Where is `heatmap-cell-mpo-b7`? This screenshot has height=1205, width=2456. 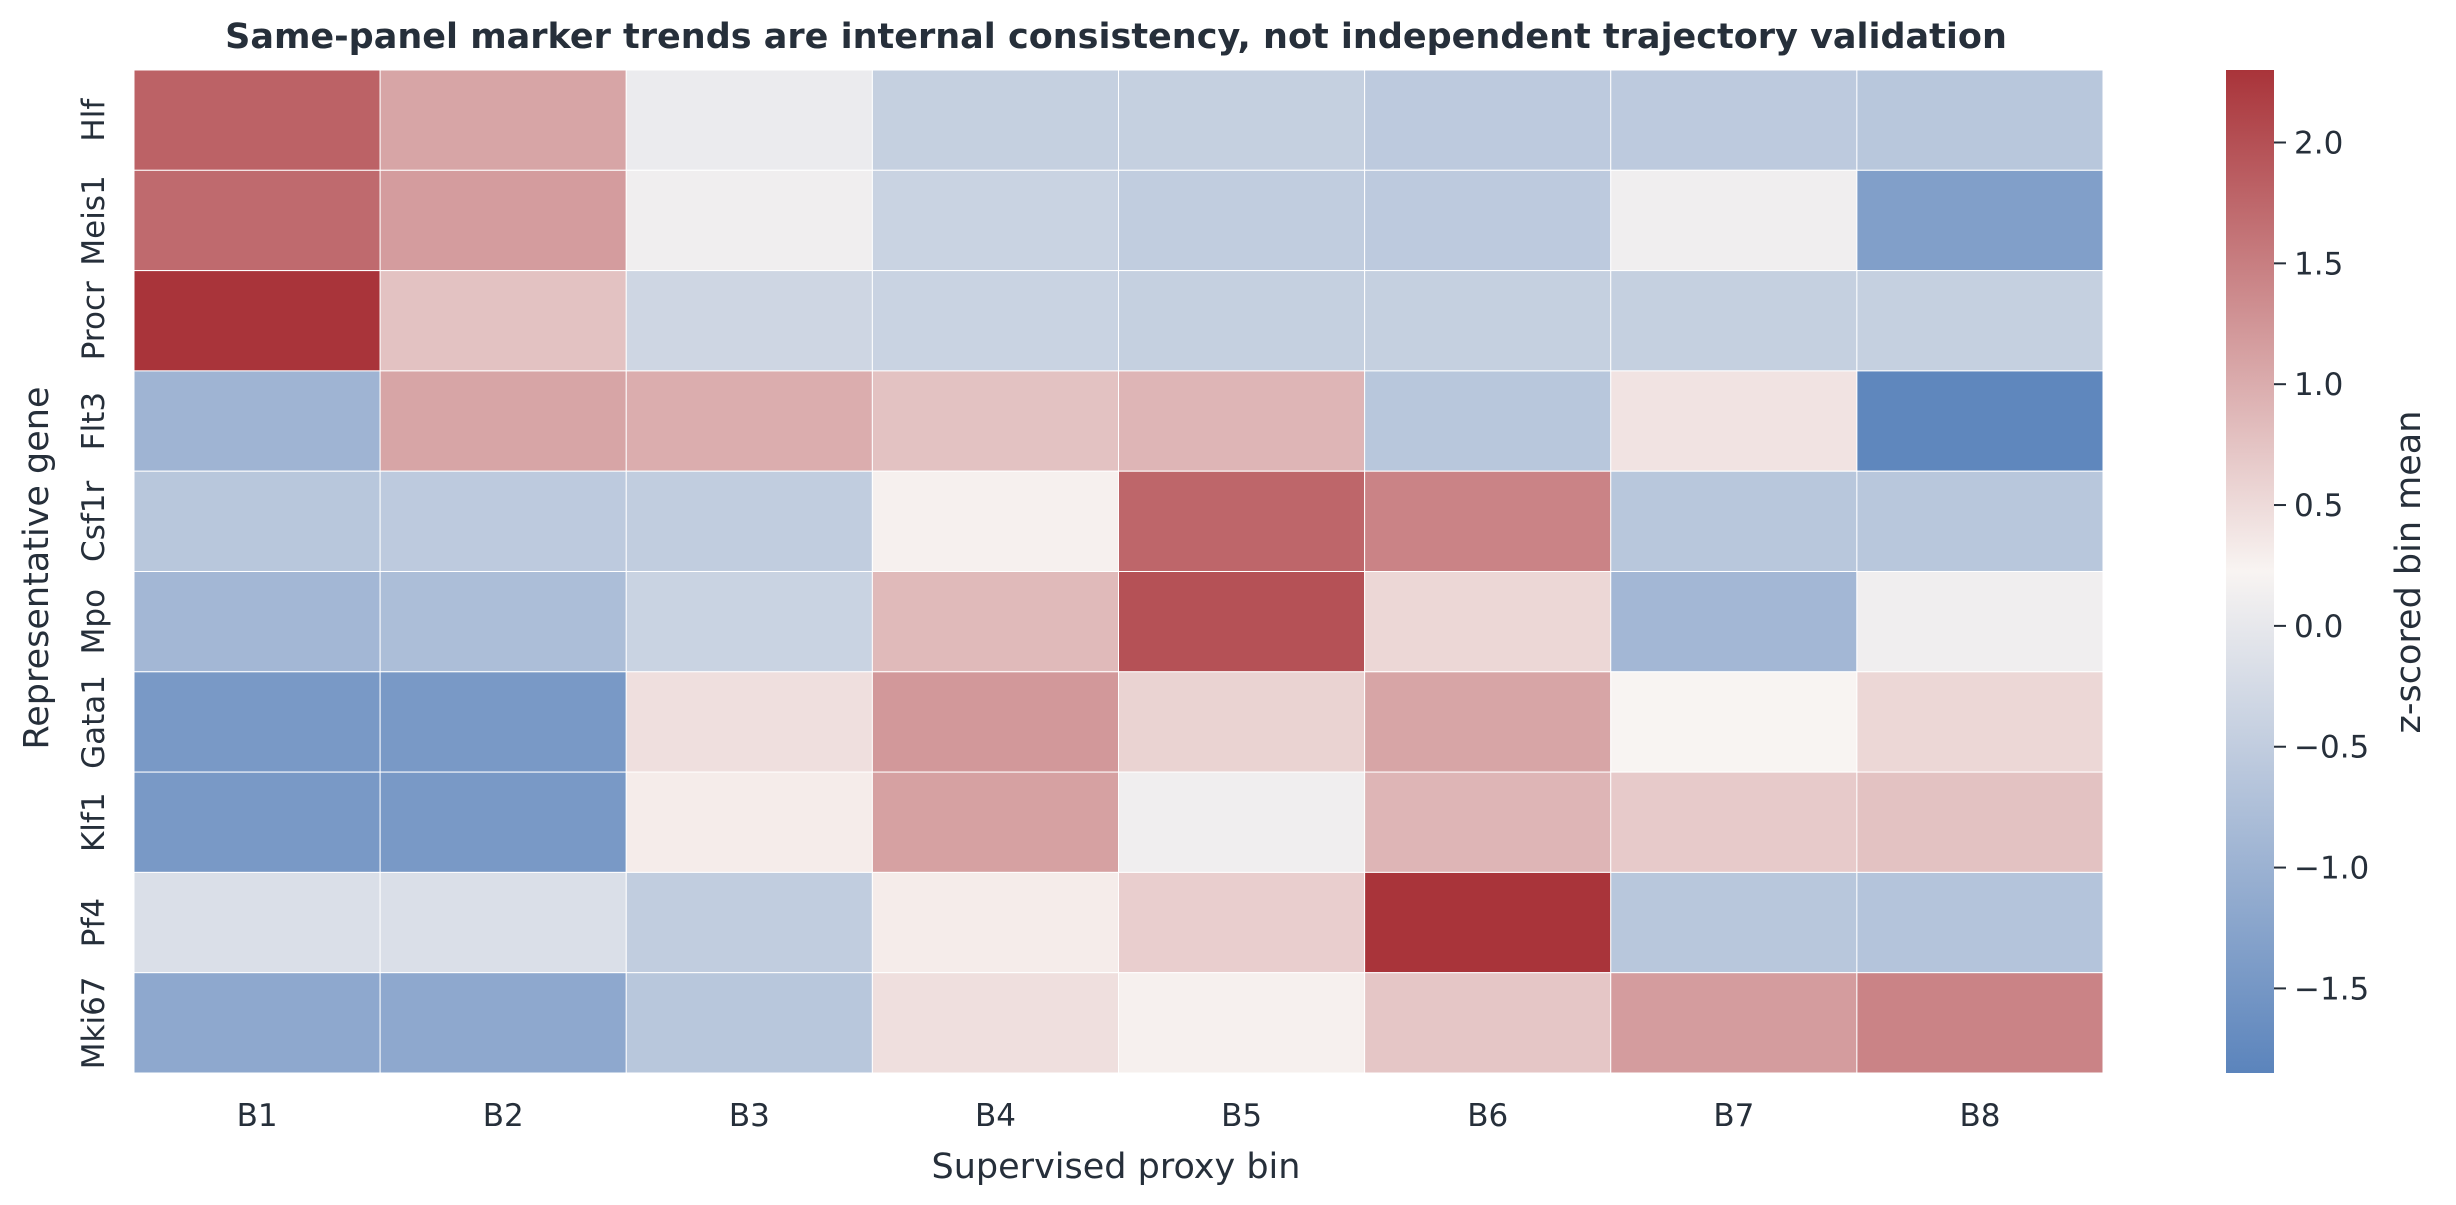
heatmap-cell-mpo-b7 is located at coordinates (1734, 622).